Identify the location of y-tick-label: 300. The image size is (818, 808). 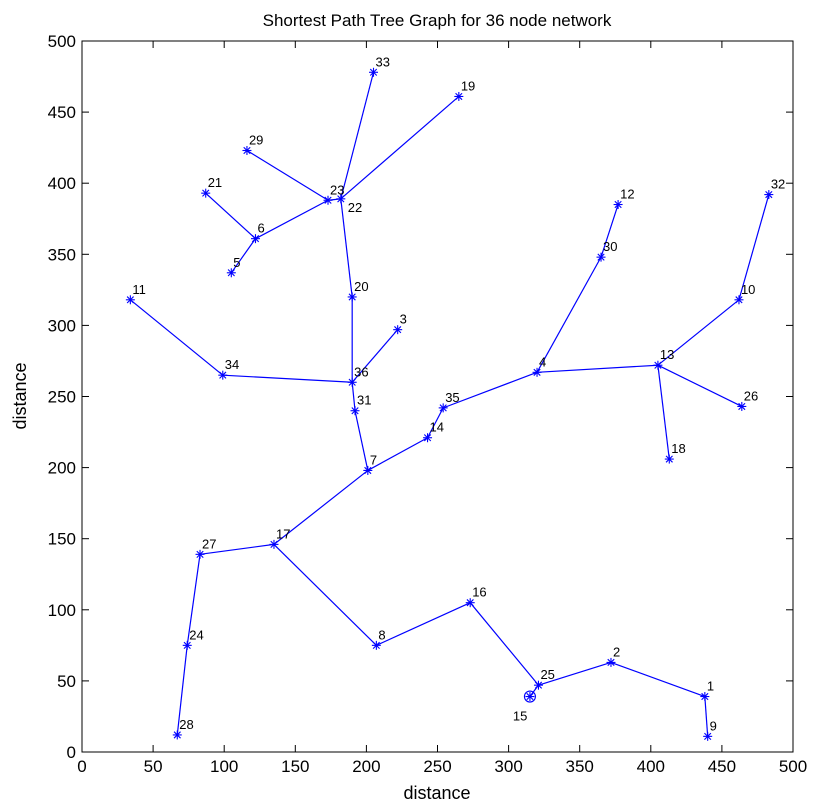
(62, 325).